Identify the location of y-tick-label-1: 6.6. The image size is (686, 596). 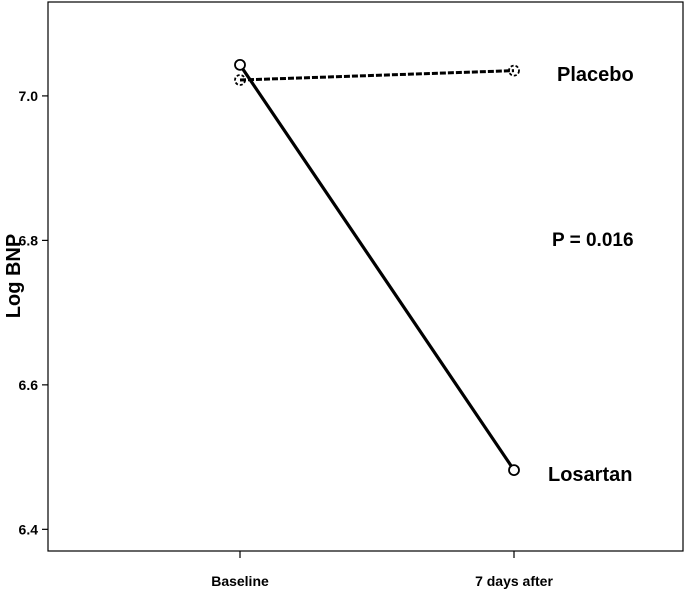
(29, 385).